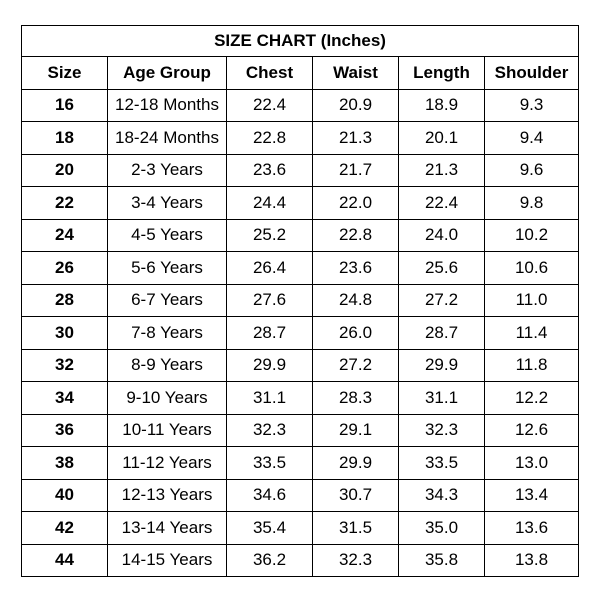  What do you see at coordinates (441, 268) in the screenshot?
I see `length-cell: 25.6` at bounding box center [441, 268].